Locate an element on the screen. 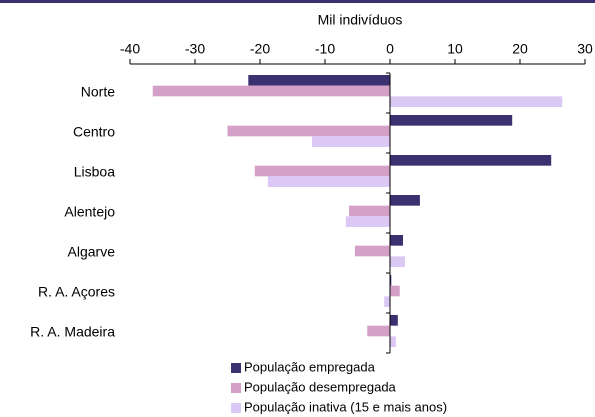 The width and height of the screenshot is (595, 417). y-tick-label: R. A. Madeira is located at coordinates (72, 332).